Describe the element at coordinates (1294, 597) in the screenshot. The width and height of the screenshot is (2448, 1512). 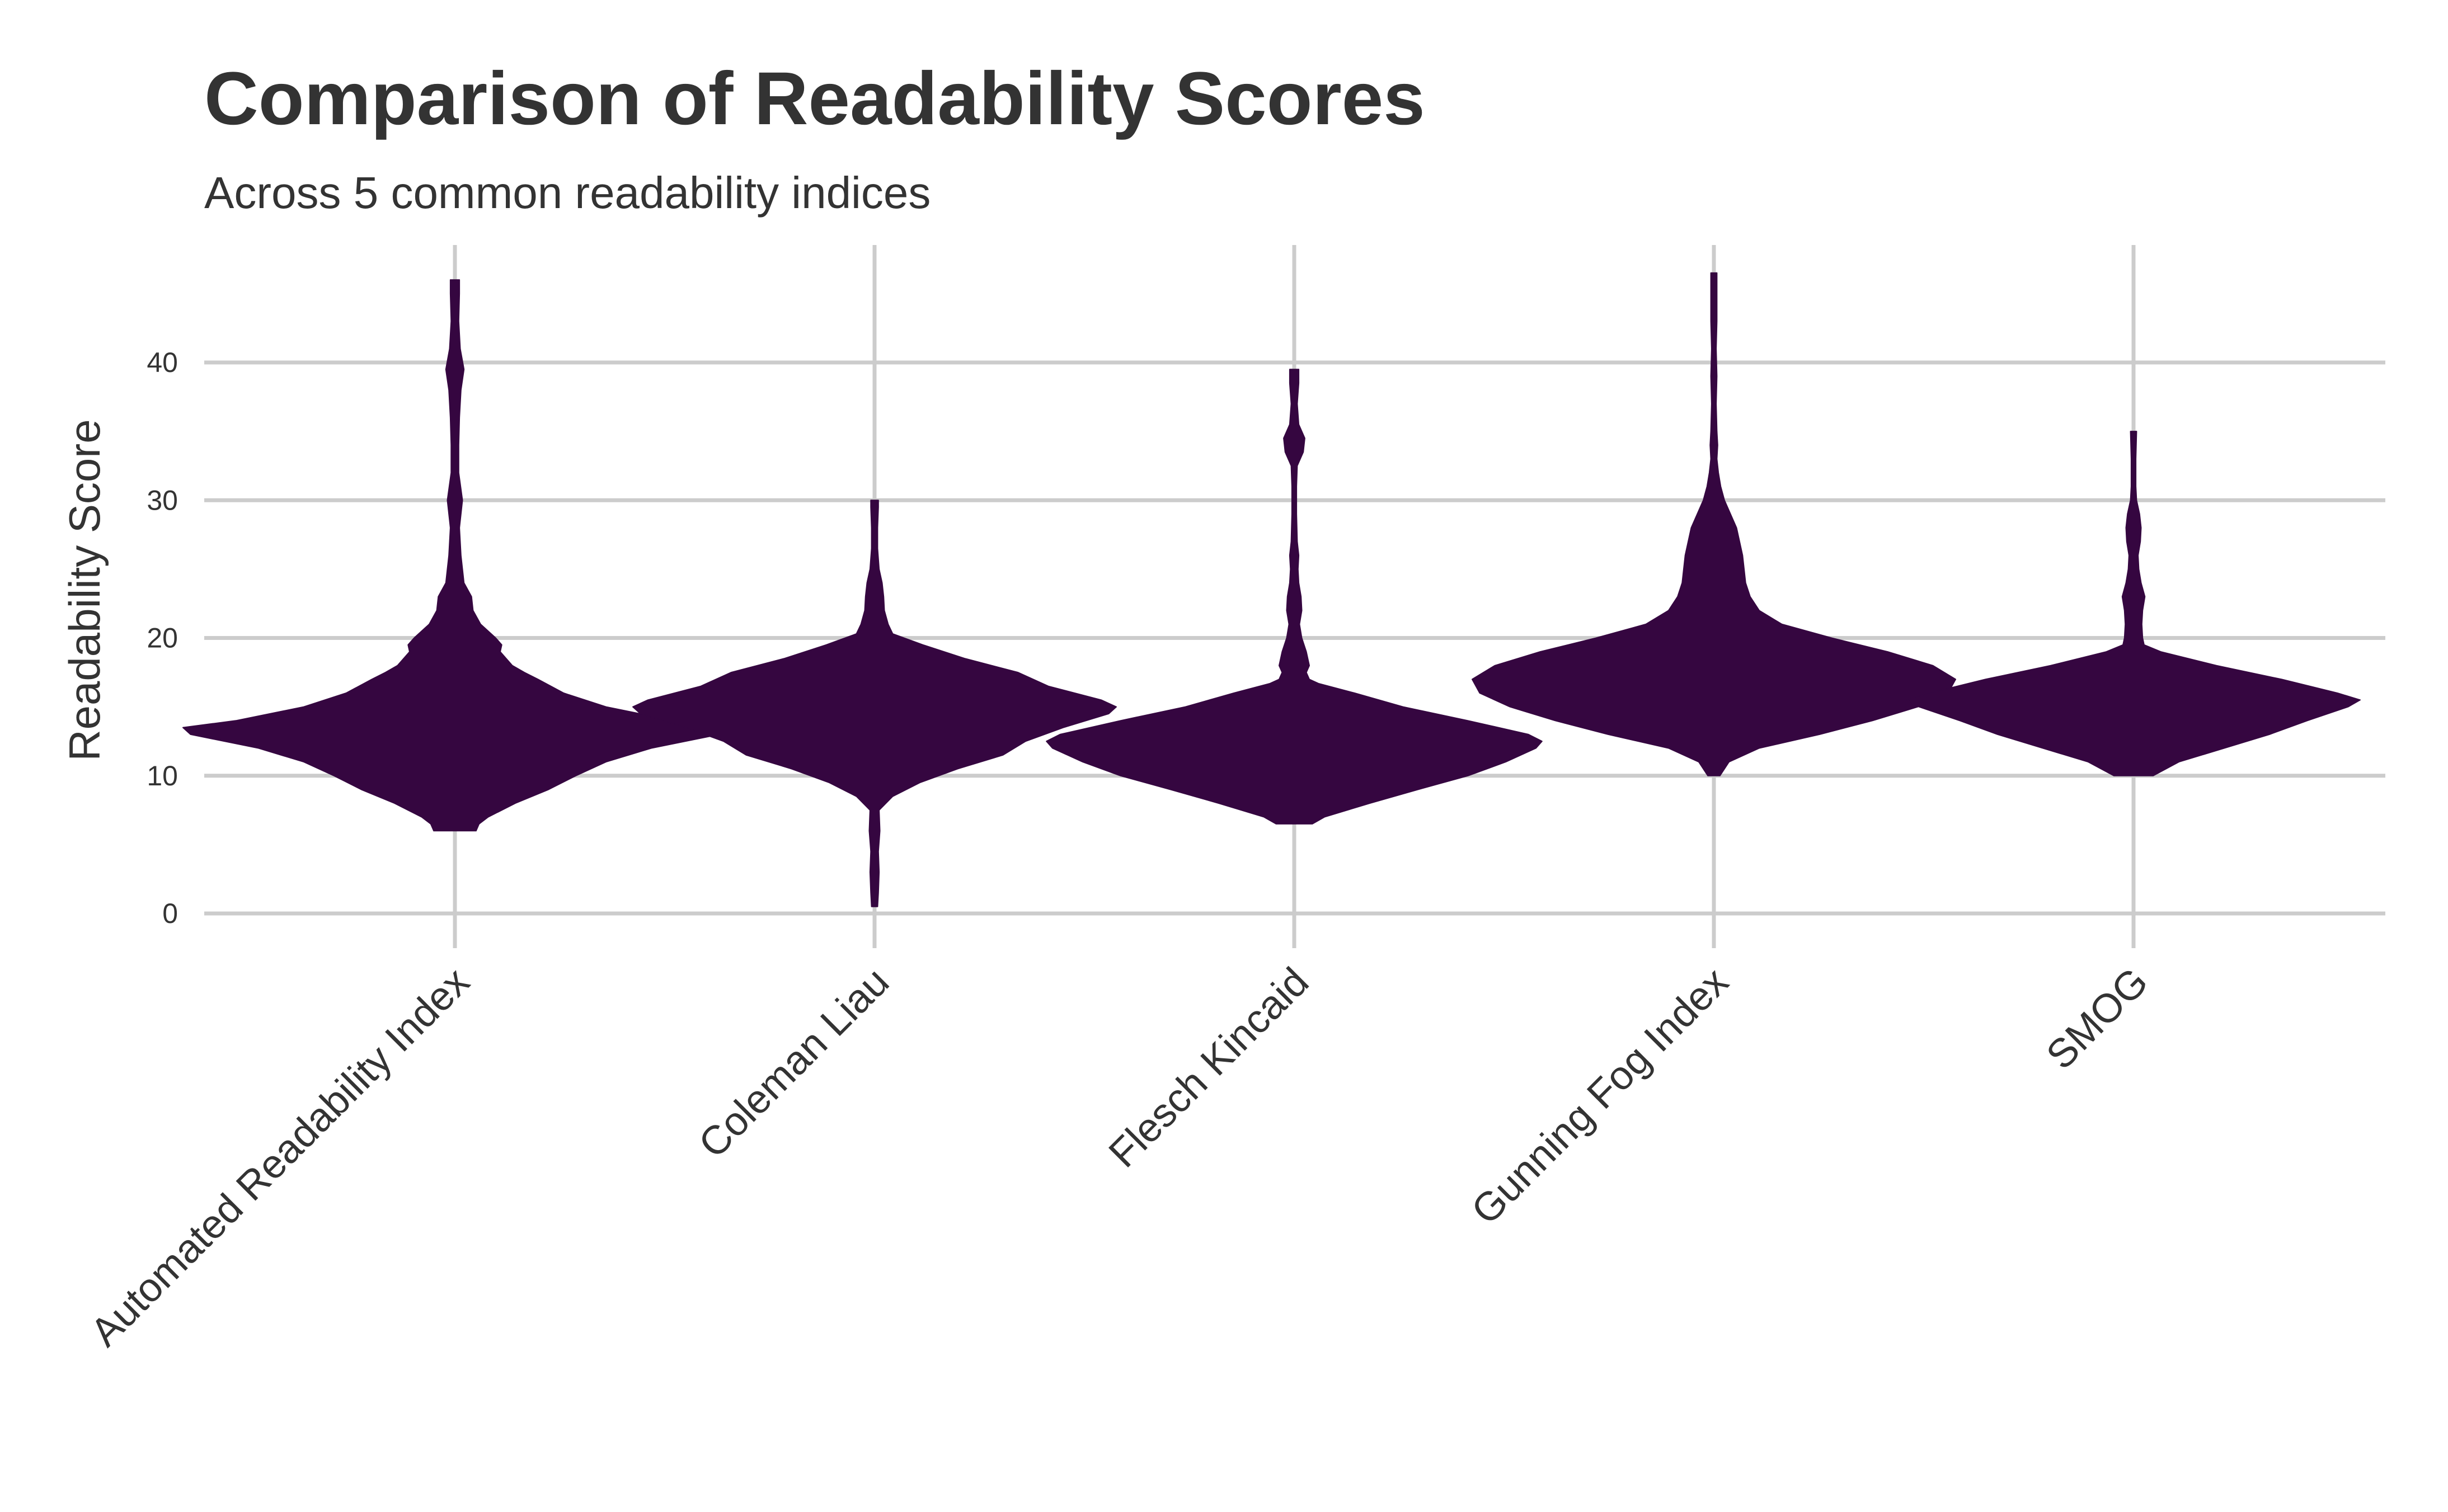
I see `violin-flesch-kincaid` at that location.